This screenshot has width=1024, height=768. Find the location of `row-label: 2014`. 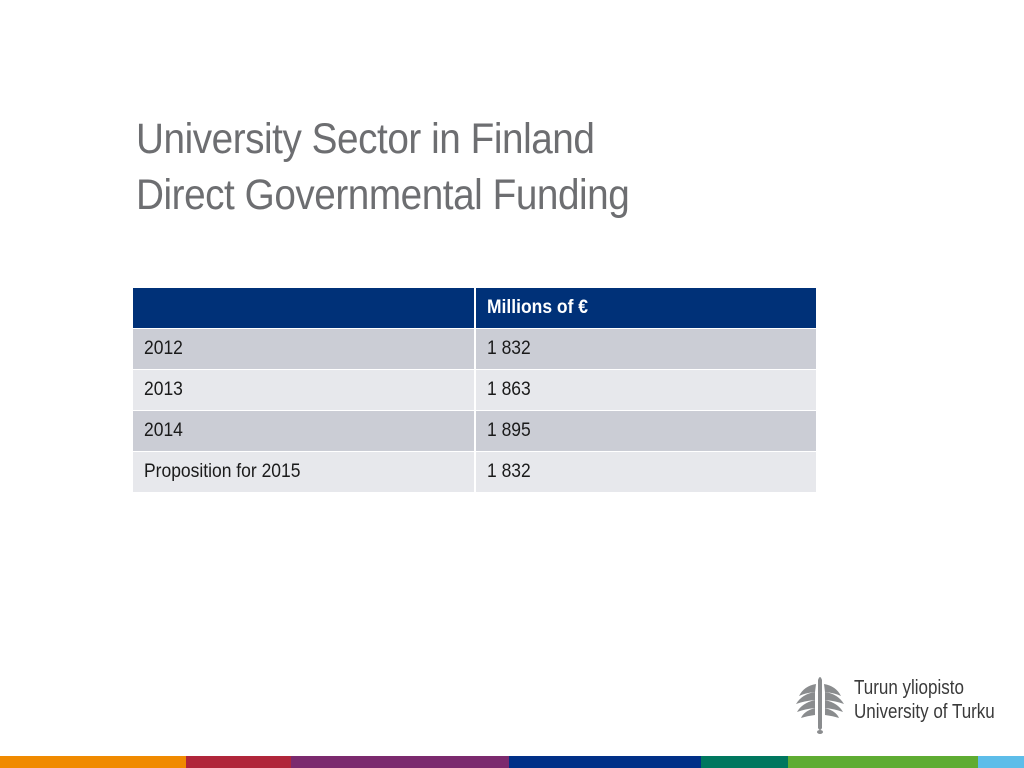

row-label: 2014 is located at coordinates (304, 431).